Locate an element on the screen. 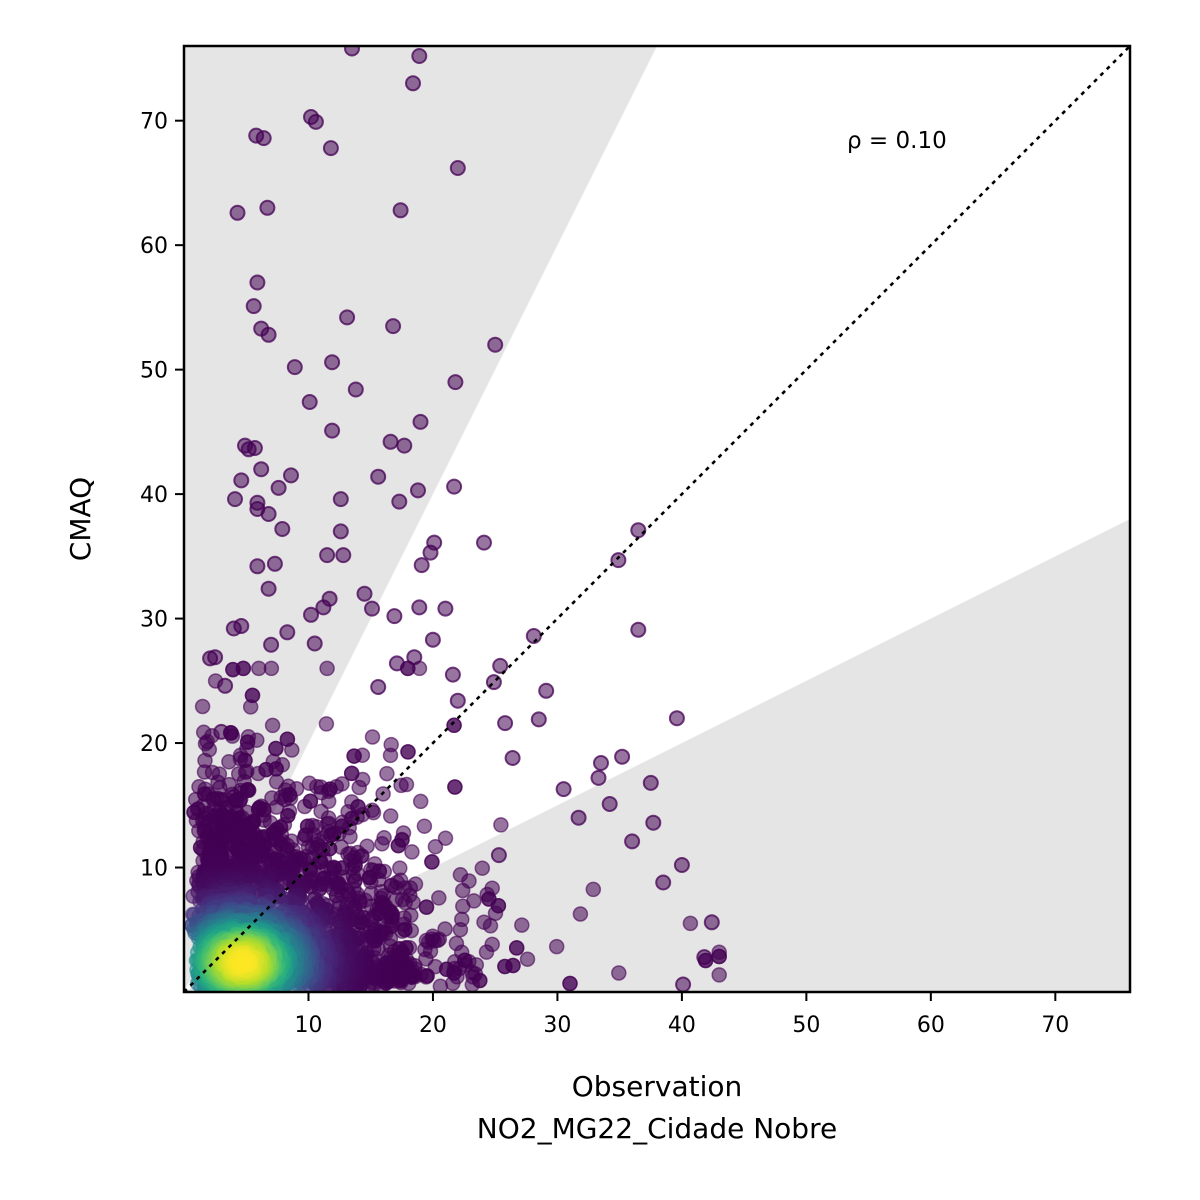 The height and width of the screenshot is (1200, 1200). x-tick-label-20: 20 is located at coordinates (433, 1025).